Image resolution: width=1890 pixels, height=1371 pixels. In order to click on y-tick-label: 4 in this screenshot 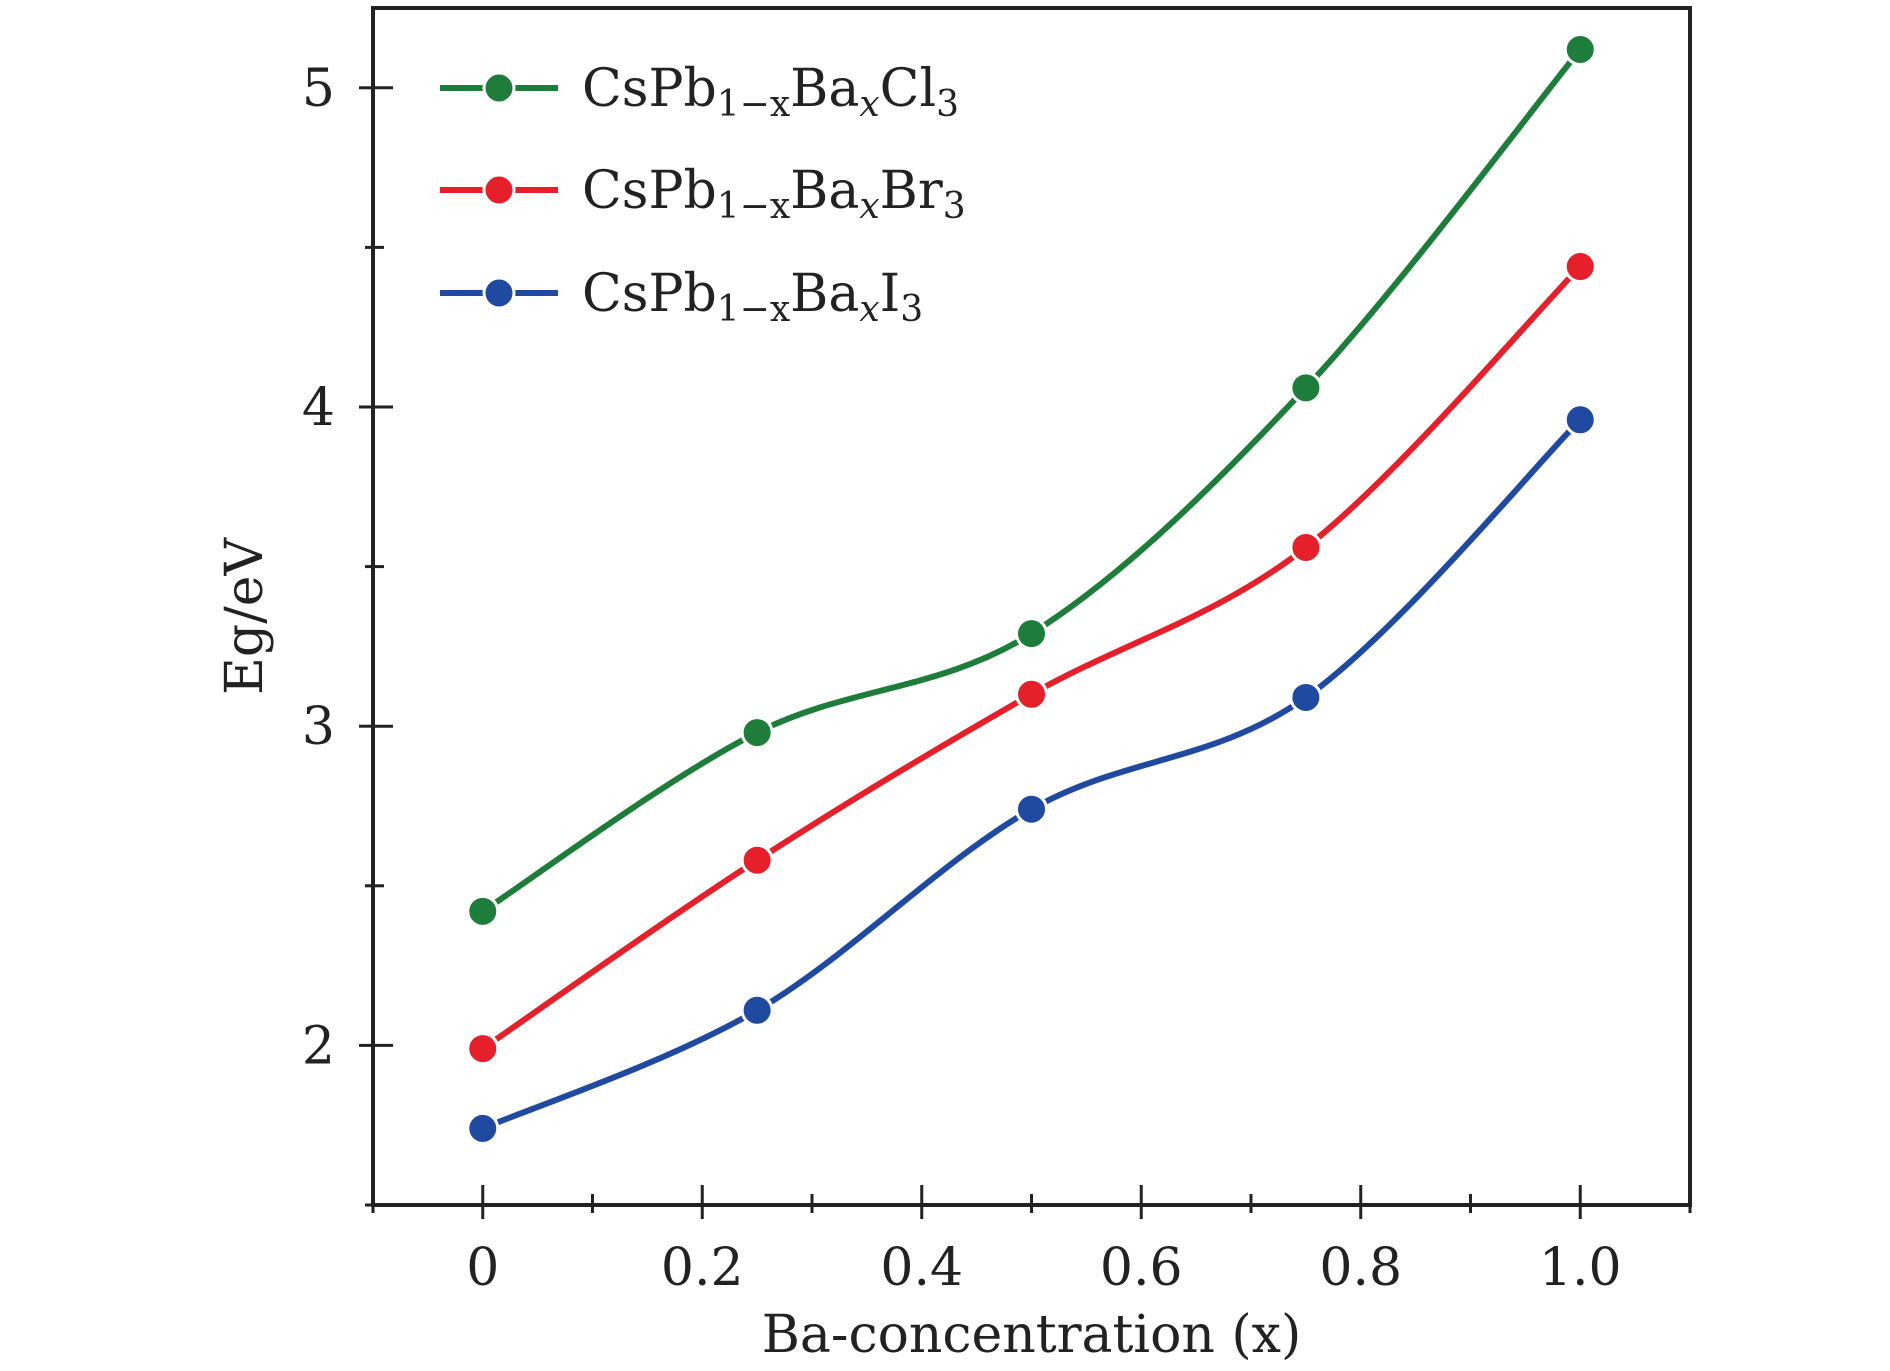, I will do `click(318, 408)`.